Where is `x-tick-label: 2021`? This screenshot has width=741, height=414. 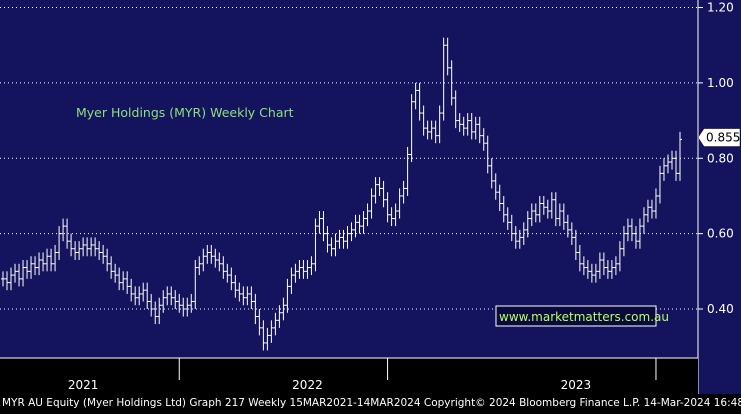 x-tick-label: 2021 is located at coordinates (83, 385).